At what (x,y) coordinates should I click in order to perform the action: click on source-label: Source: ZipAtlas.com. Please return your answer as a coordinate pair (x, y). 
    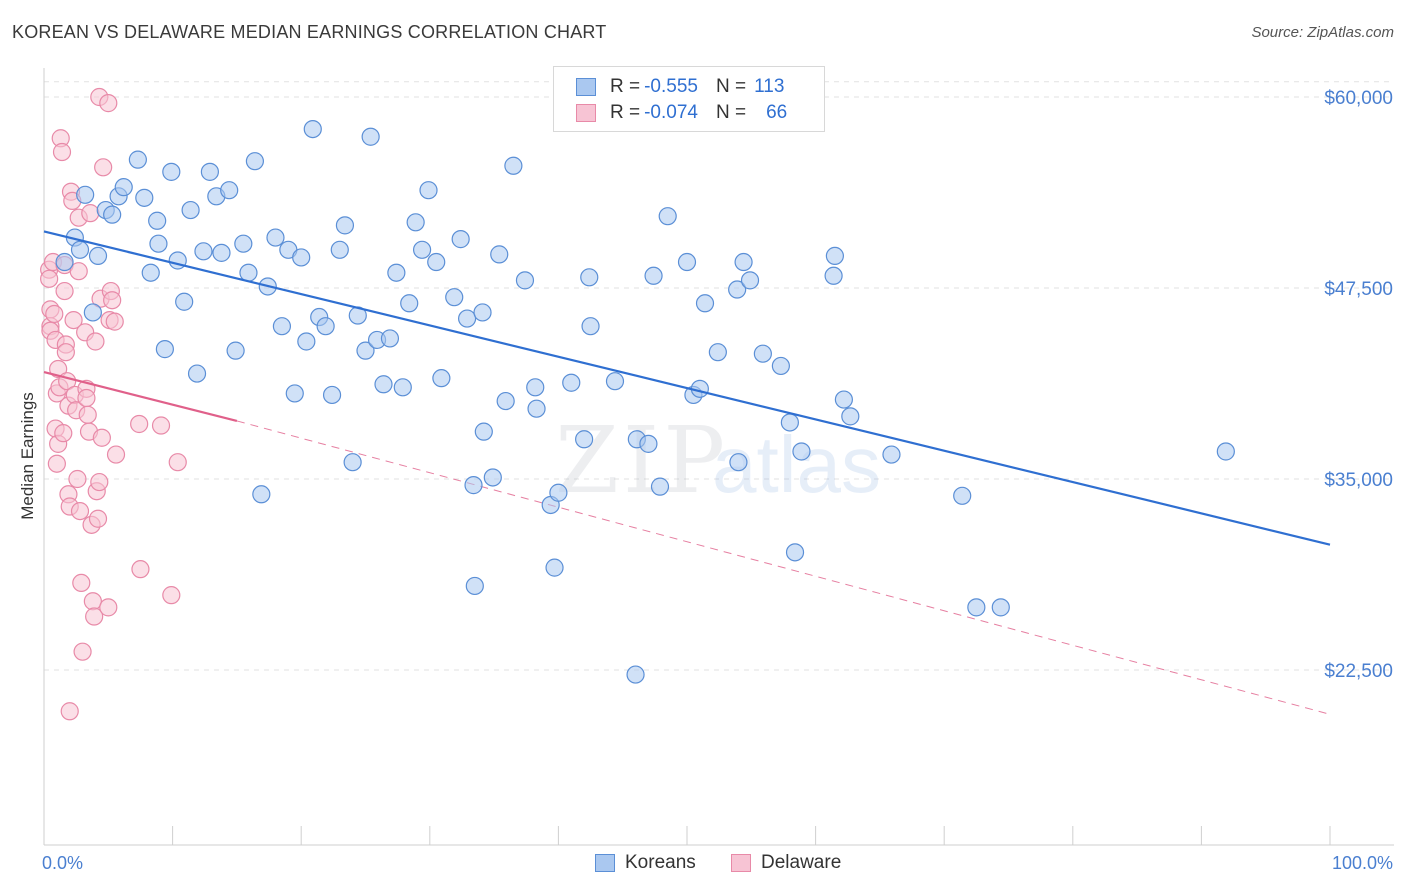
    Looking at the image, I should click on (1322, 32).